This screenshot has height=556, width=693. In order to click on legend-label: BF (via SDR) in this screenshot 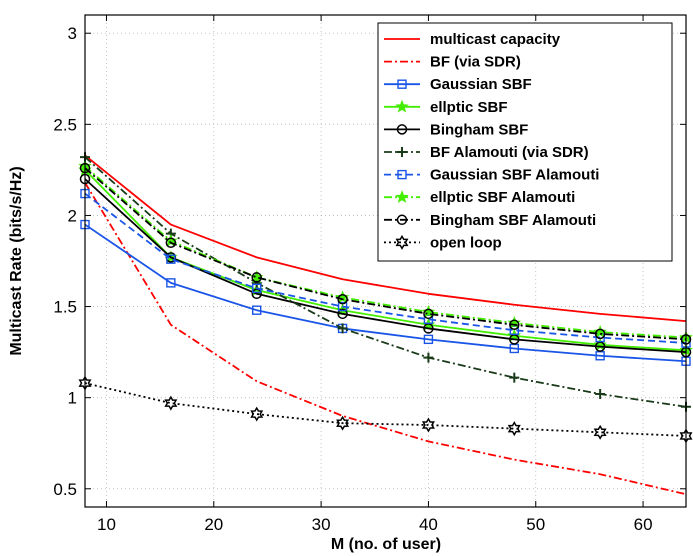, I will do `click(475, 62)`.